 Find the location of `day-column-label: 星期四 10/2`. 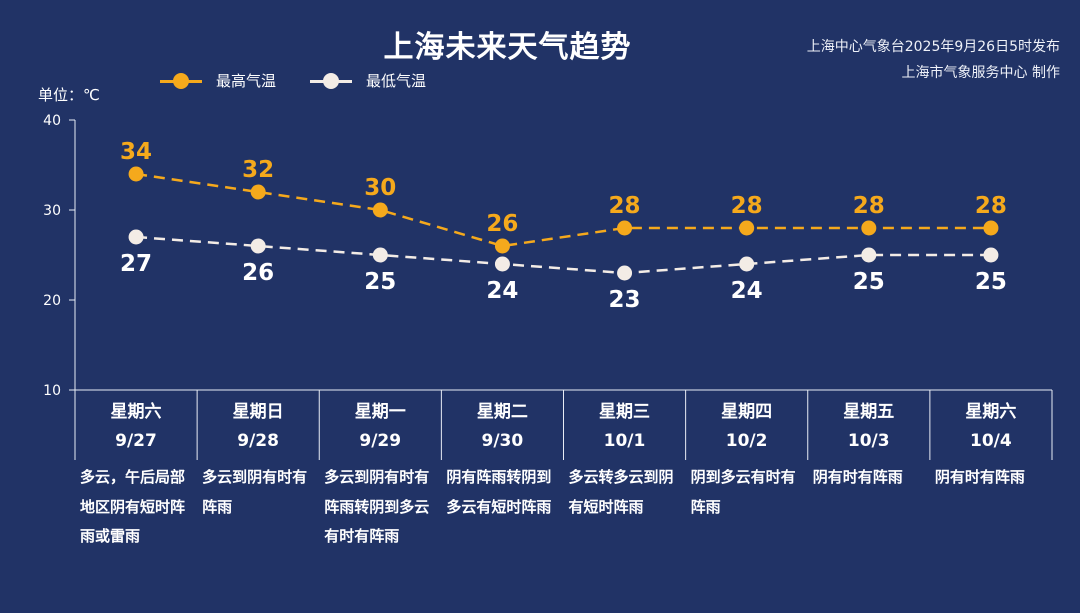

day-column-label: 星期四 10/2 is located at coordinates (747, 427).